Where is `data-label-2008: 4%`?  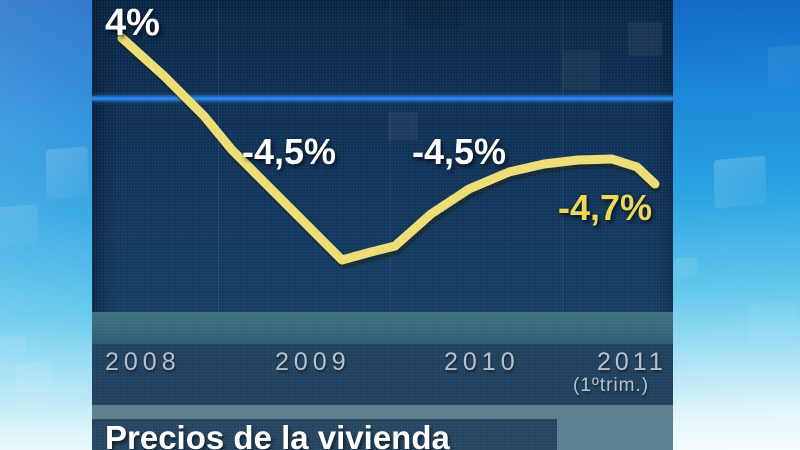 data-label-2008: 4% is located at coordinates (132, 23).